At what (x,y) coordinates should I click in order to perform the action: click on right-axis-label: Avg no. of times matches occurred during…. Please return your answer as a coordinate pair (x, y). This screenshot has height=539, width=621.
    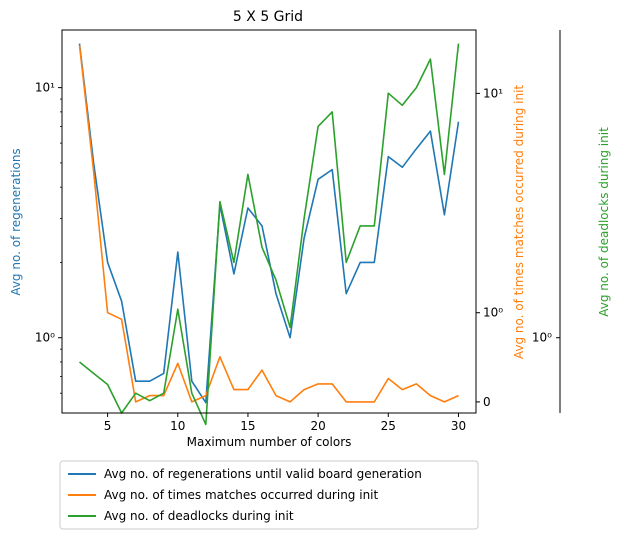
    Looking at the image, I should click on (519, 222).